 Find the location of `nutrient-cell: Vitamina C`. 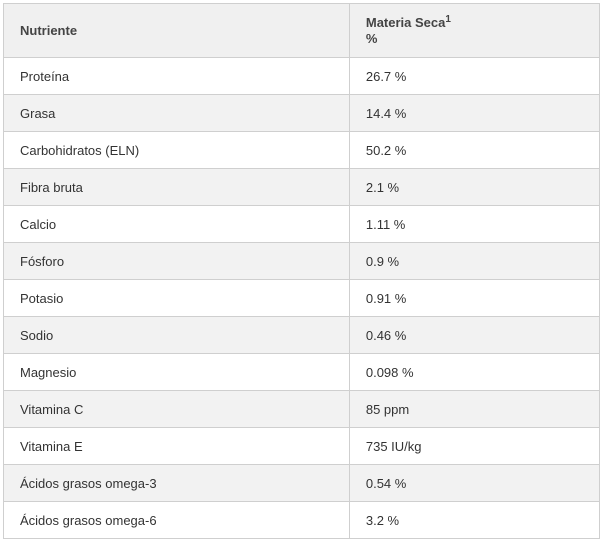

nutrient-cell: Vitamina C is located at coordinates (176, 409).